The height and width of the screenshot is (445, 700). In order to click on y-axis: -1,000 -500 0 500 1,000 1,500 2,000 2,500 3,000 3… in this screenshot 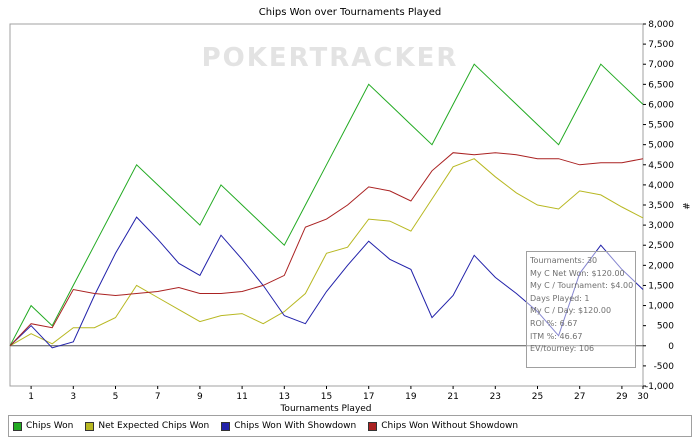, I will do `click(658, 206)`.